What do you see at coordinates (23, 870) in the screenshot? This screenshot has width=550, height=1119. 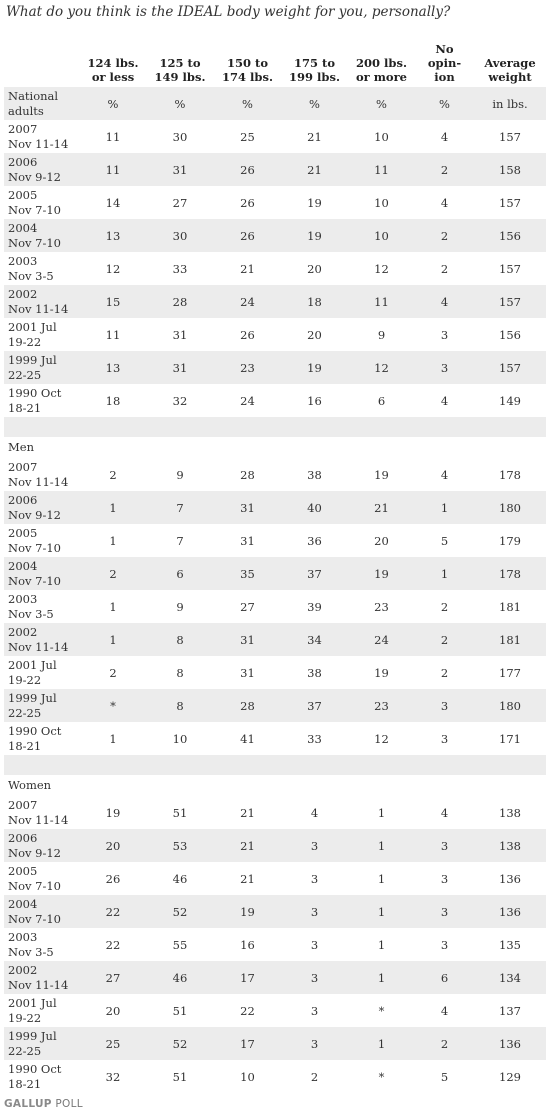 I see `date-line: 2005` at bounding box center [23, 870].